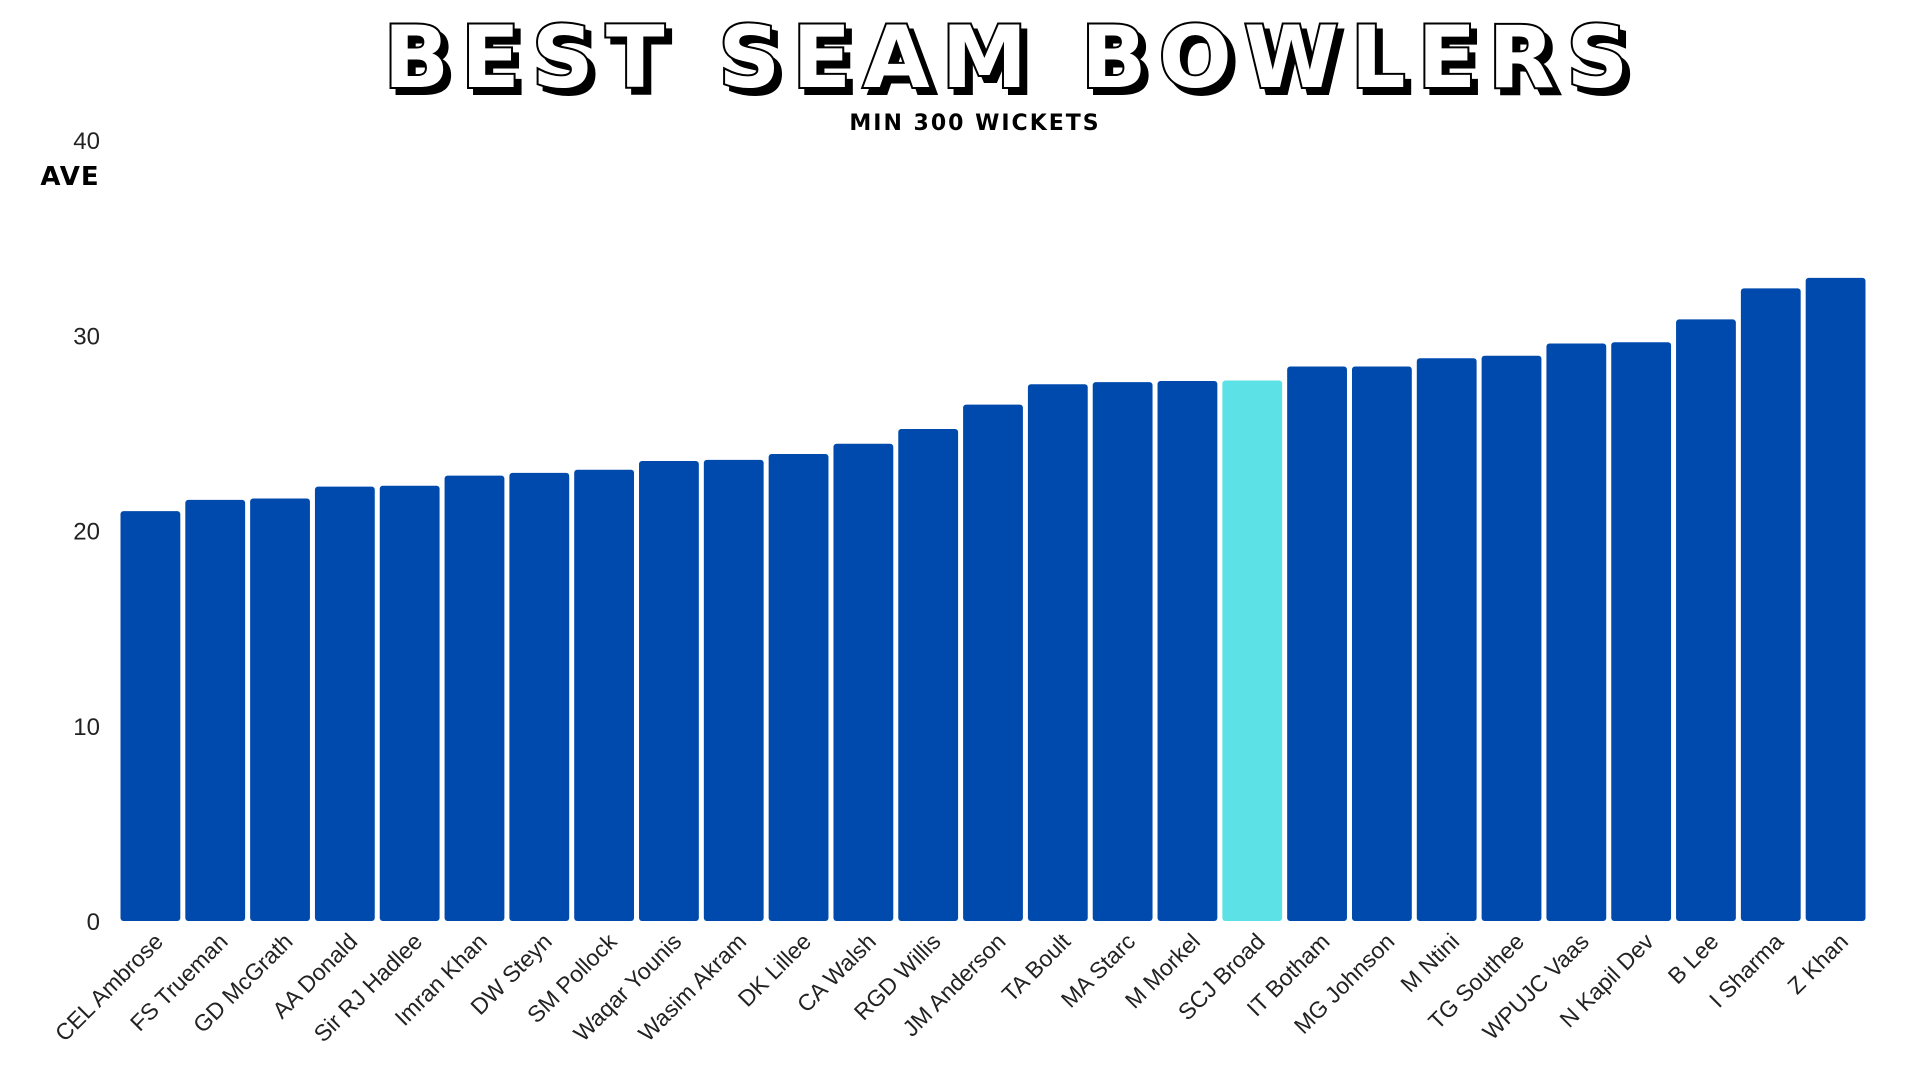  I want to click on x-tick-label: Z Khan, so click(1817, 963).